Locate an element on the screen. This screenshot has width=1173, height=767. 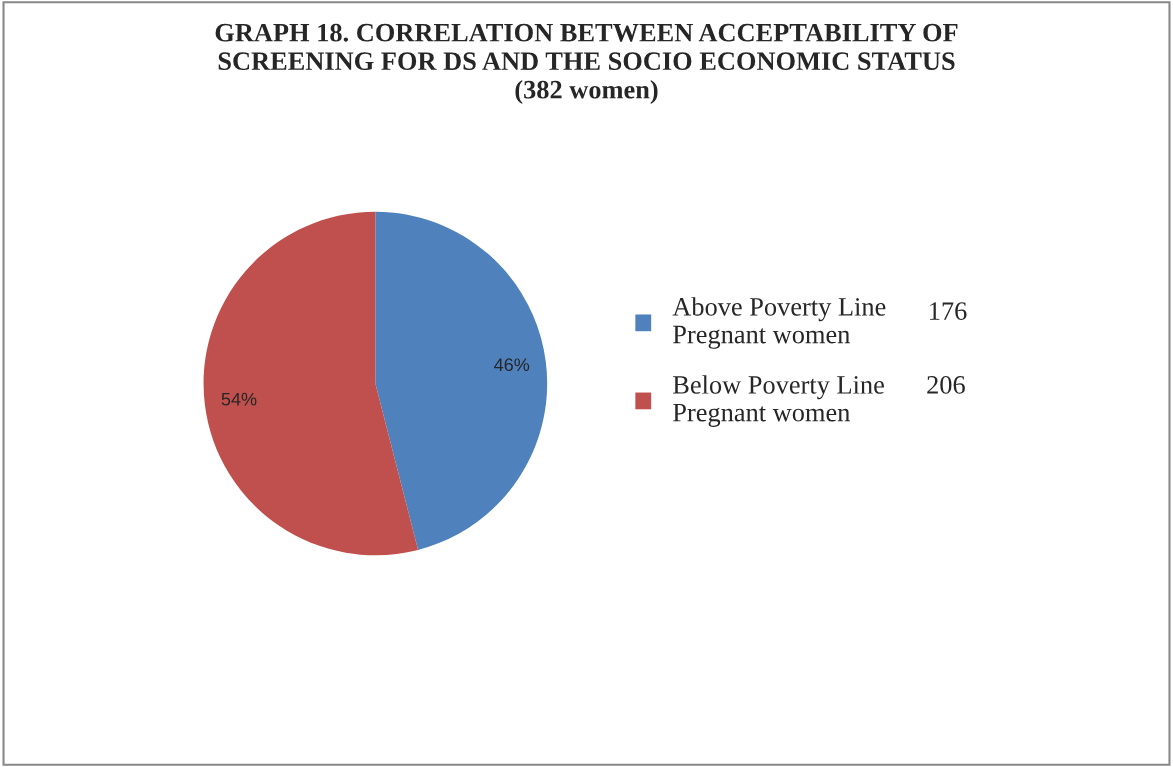
text: 176 is located at coordinates (948, 311).